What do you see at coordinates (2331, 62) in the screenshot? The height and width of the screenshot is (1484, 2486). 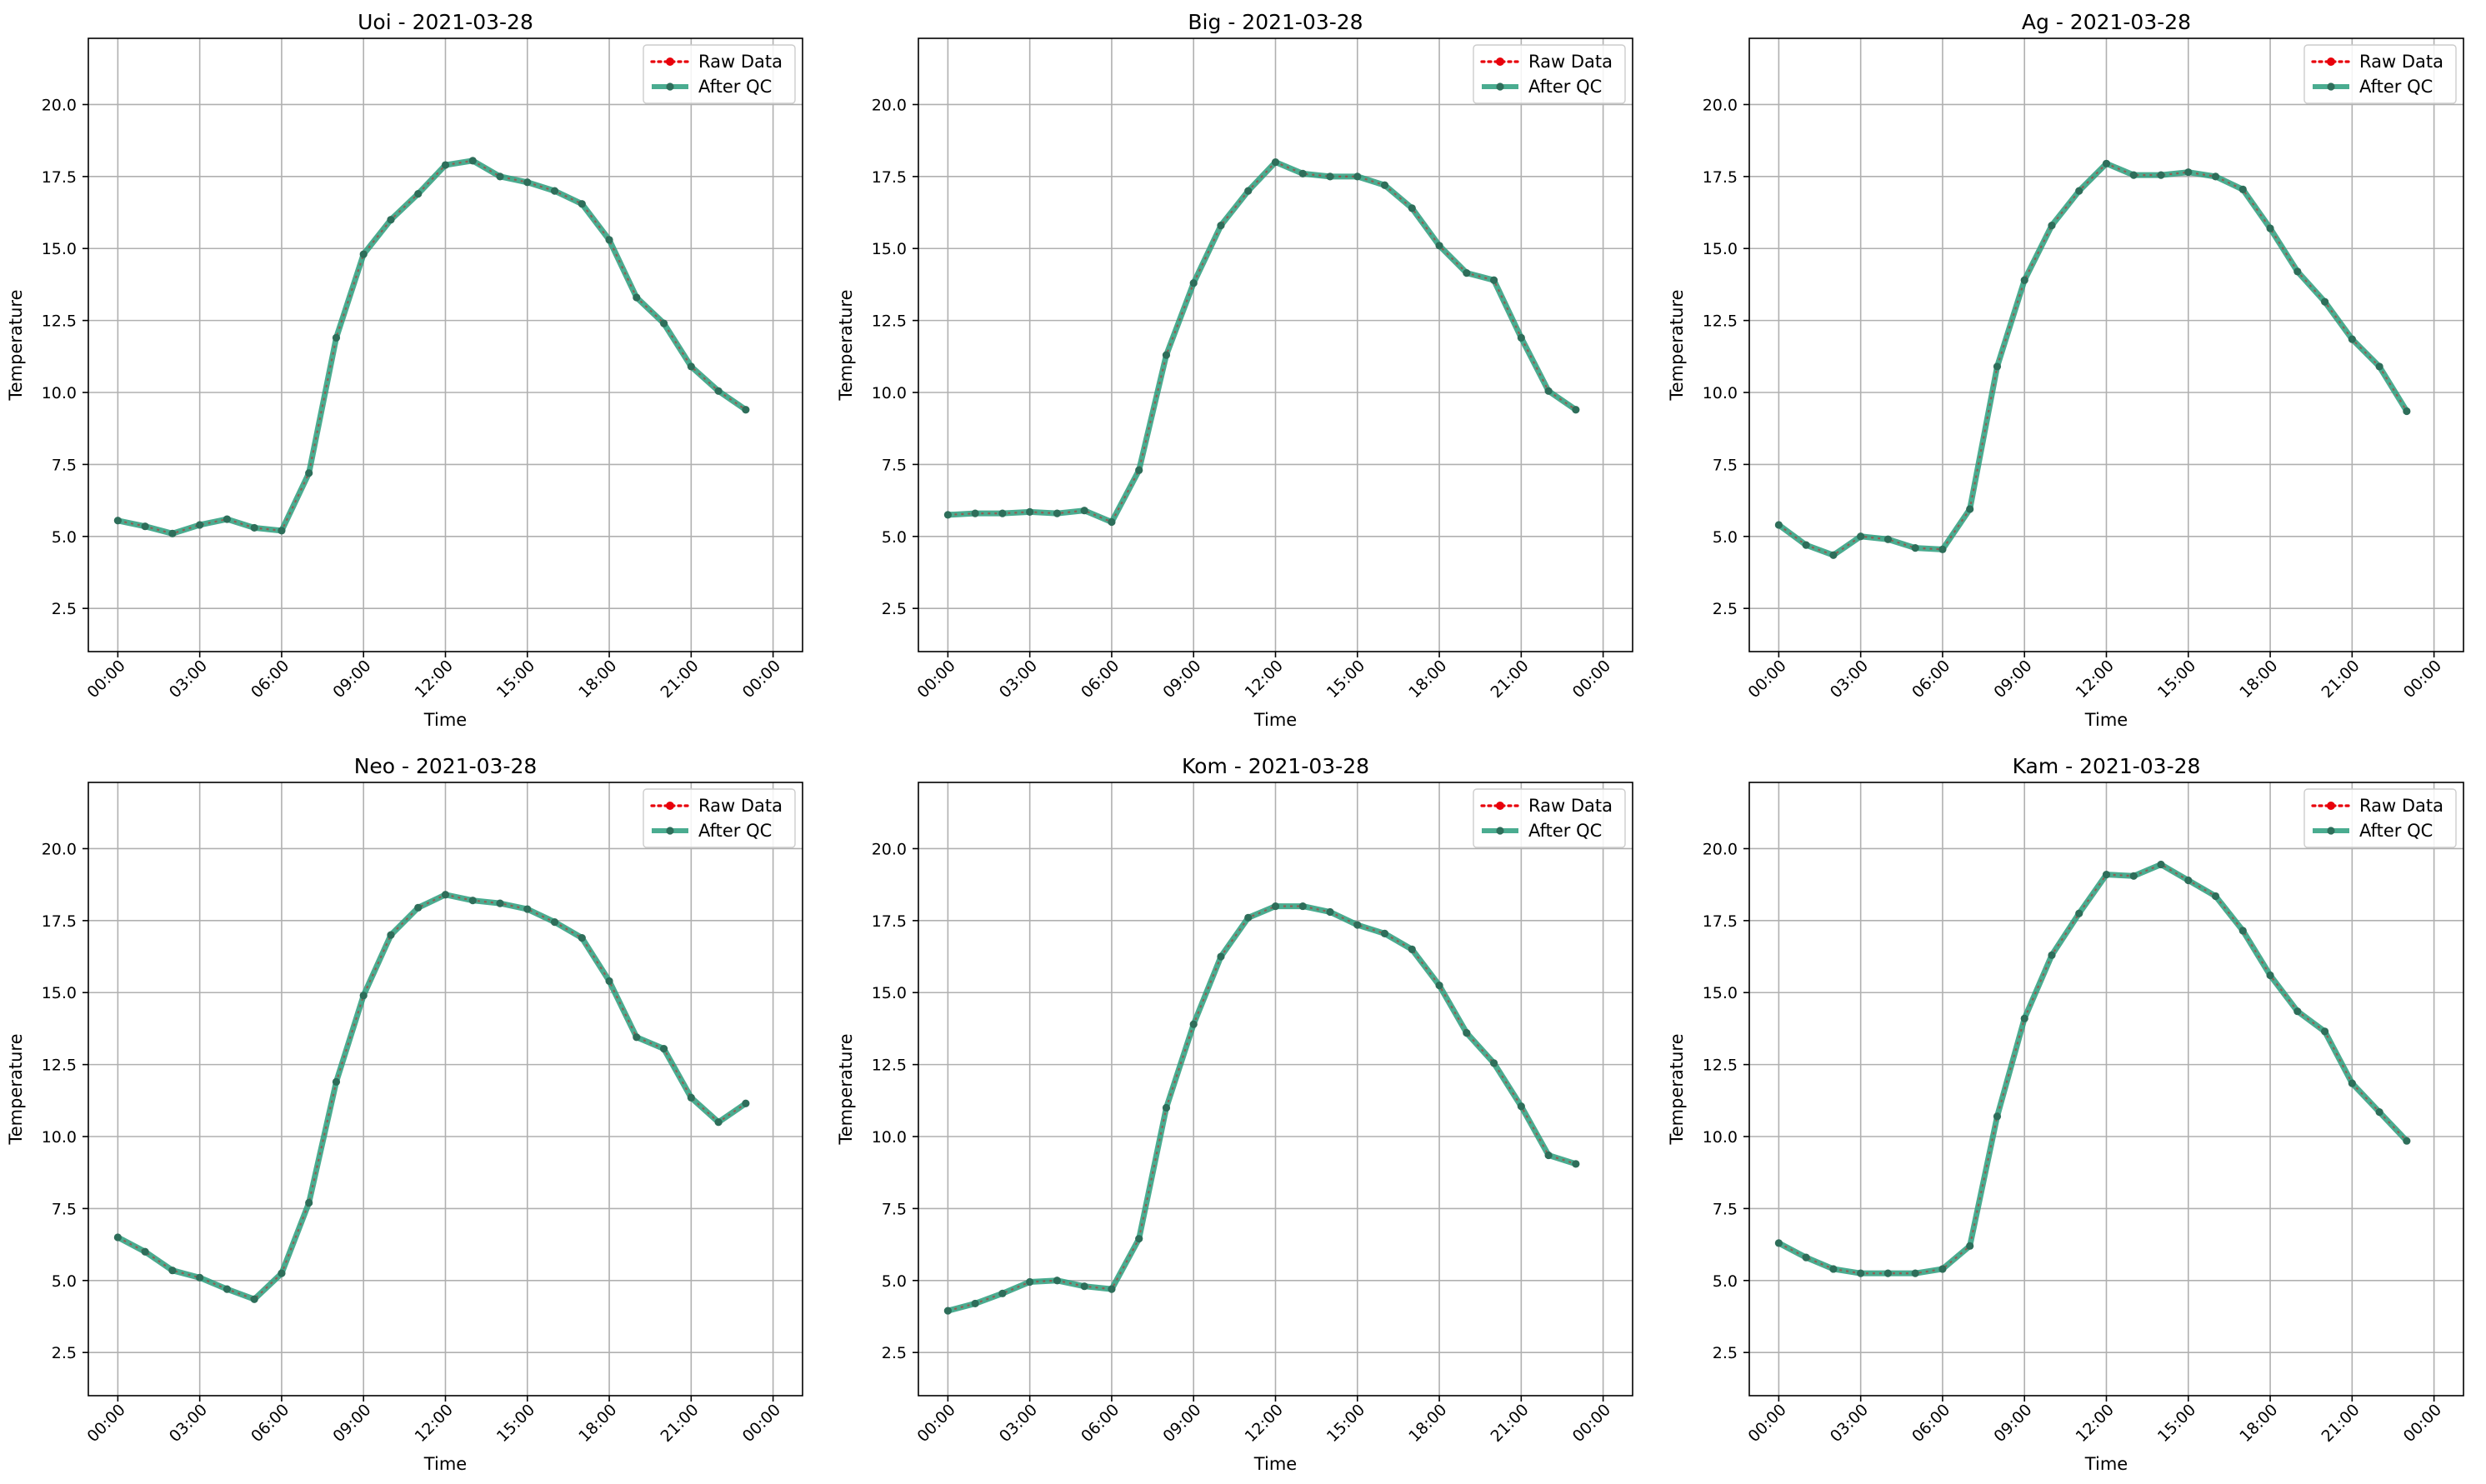 I see `legend-raw-marker` at bounding box center [2331, 62].